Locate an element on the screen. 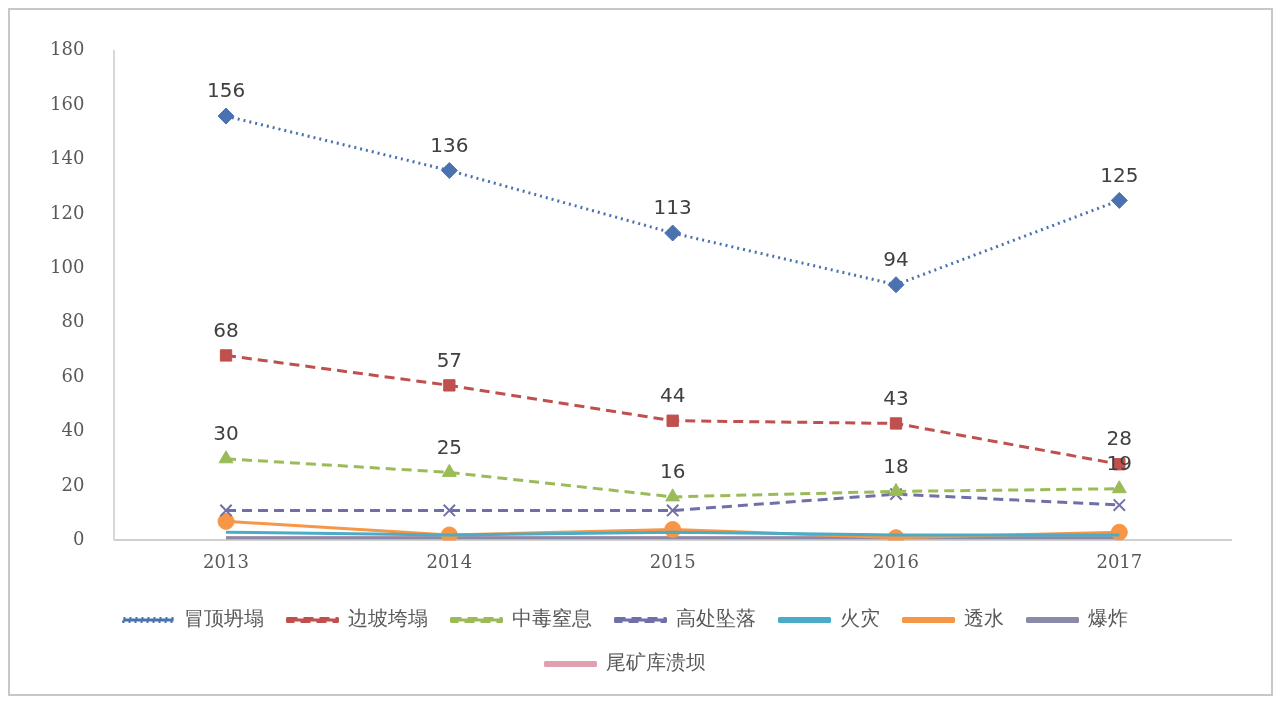 This screenshot has width=1281, height=704. y-tick-label: 120 is located at coordinates (67, 212).